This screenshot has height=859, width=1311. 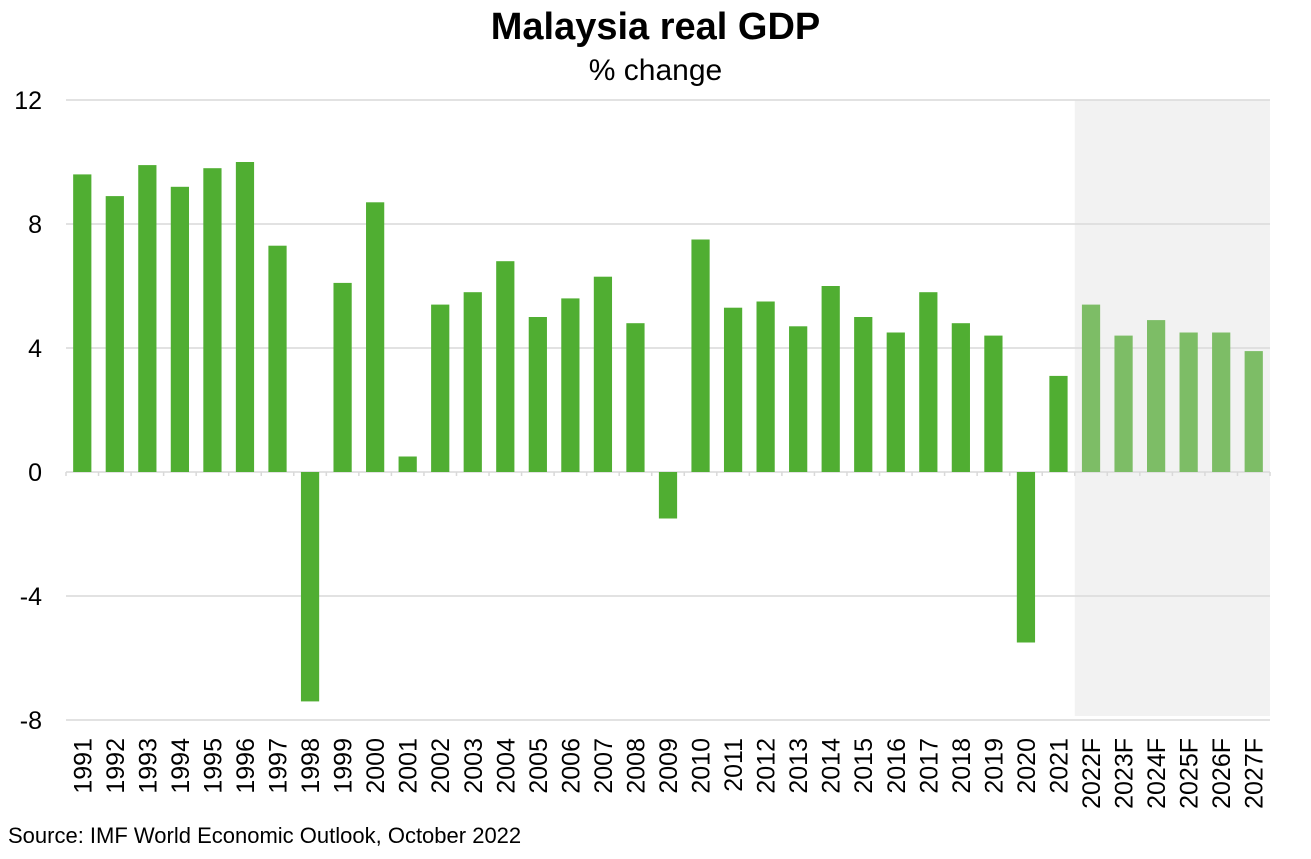 What do you see at coordinates (344, 766) in the screenshot?
I see `x-tick-label: 1999` at bounding box center [344, 766].